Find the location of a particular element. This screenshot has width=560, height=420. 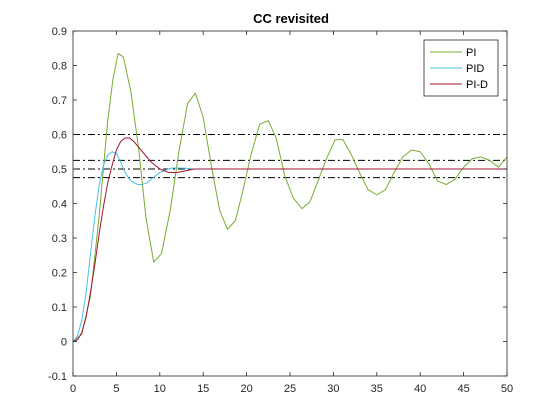

y-tick-label: 0.9 is located at coordinates (59, 32).